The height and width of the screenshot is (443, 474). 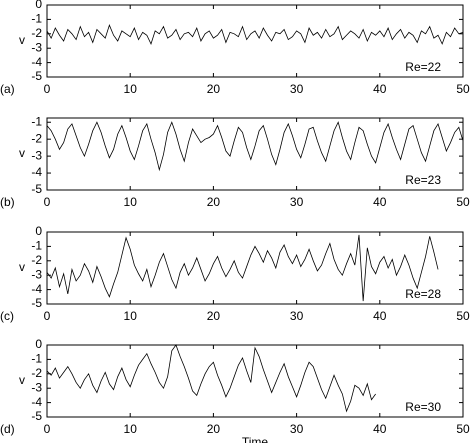 I want to click on annotation: Re=22, so click(x=423, y=67).